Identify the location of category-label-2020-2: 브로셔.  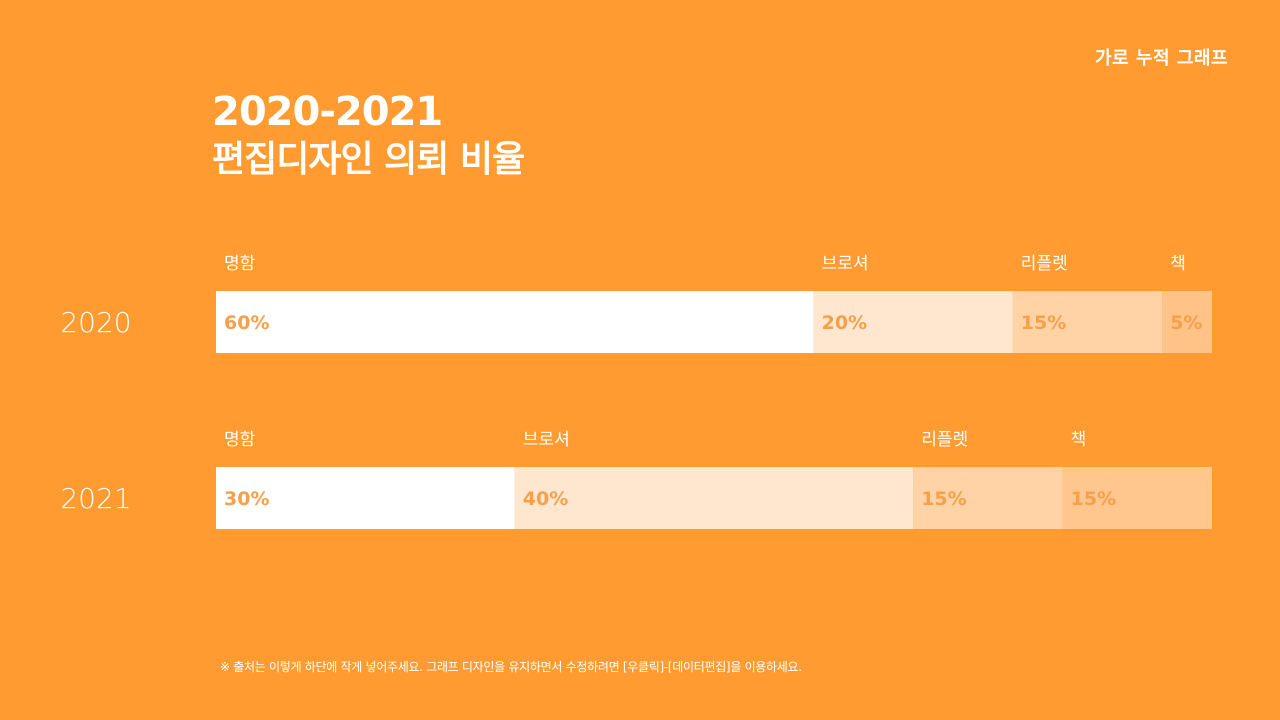
(845, 264).